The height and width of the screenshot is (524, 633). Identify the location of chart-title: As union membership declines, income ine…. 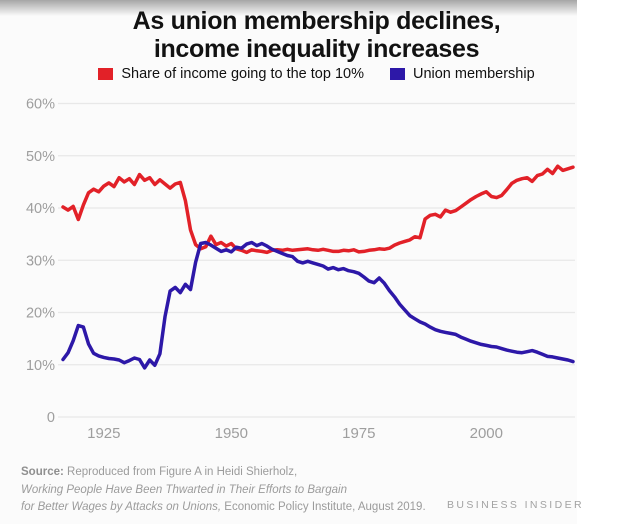
(316, 35).